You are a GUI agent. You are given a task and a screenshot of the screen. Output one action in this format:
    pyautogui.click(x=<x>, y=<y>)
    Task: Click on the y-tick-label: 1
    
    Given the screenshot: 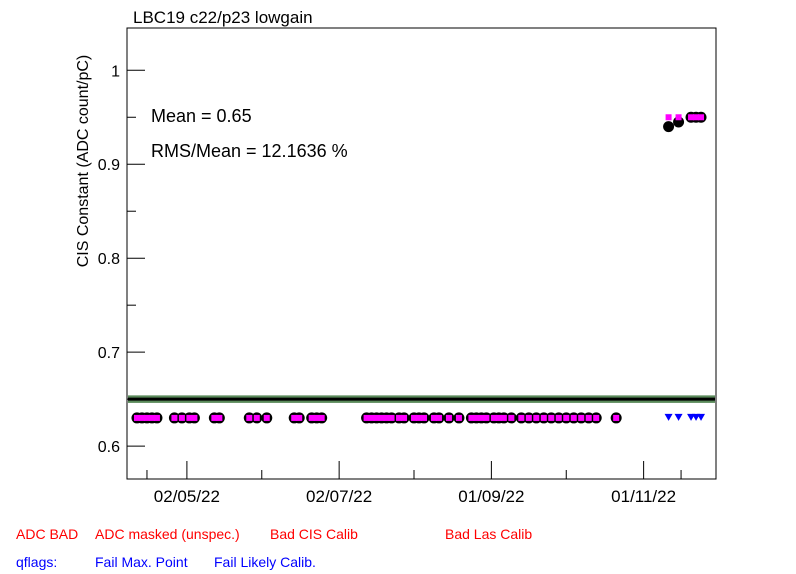 What is the action you would take?
    pyautogui.click(x=115, y=71)
    